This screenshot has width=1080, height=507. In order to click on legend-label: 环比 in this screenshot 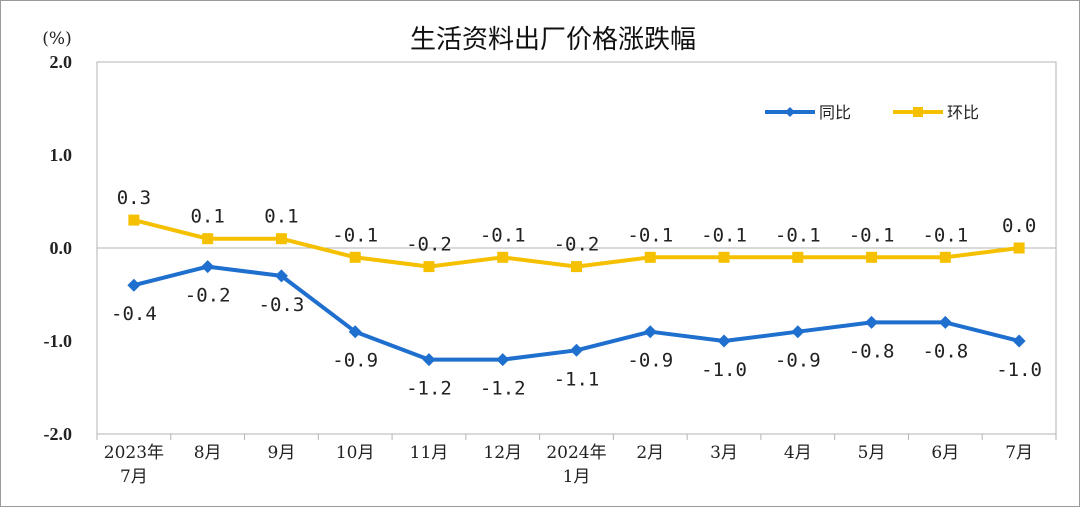, I will do `click(963, 112)`.